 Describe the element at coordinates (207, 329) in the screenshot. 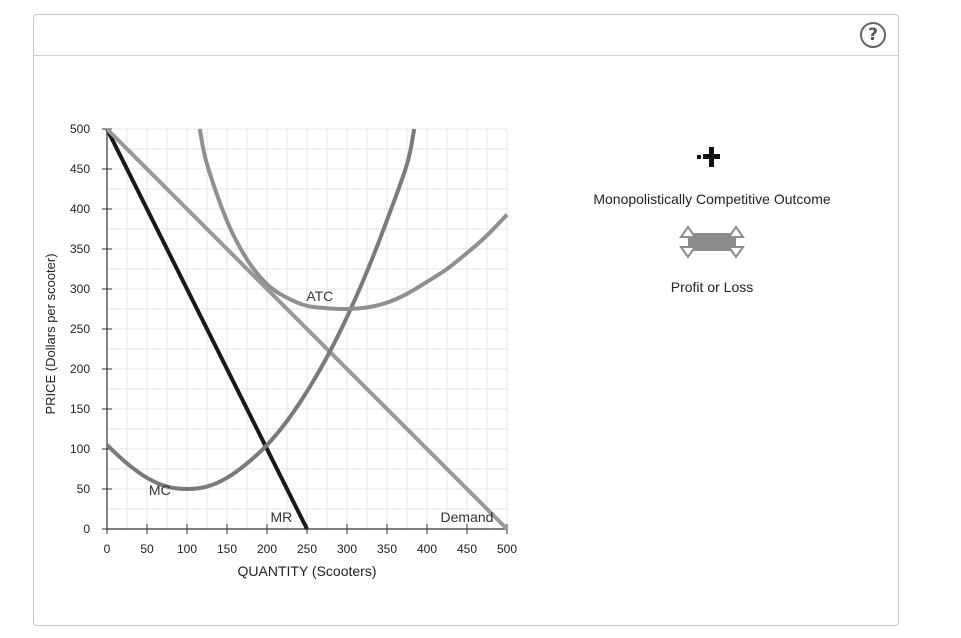

I see `curve-mr` at that location.